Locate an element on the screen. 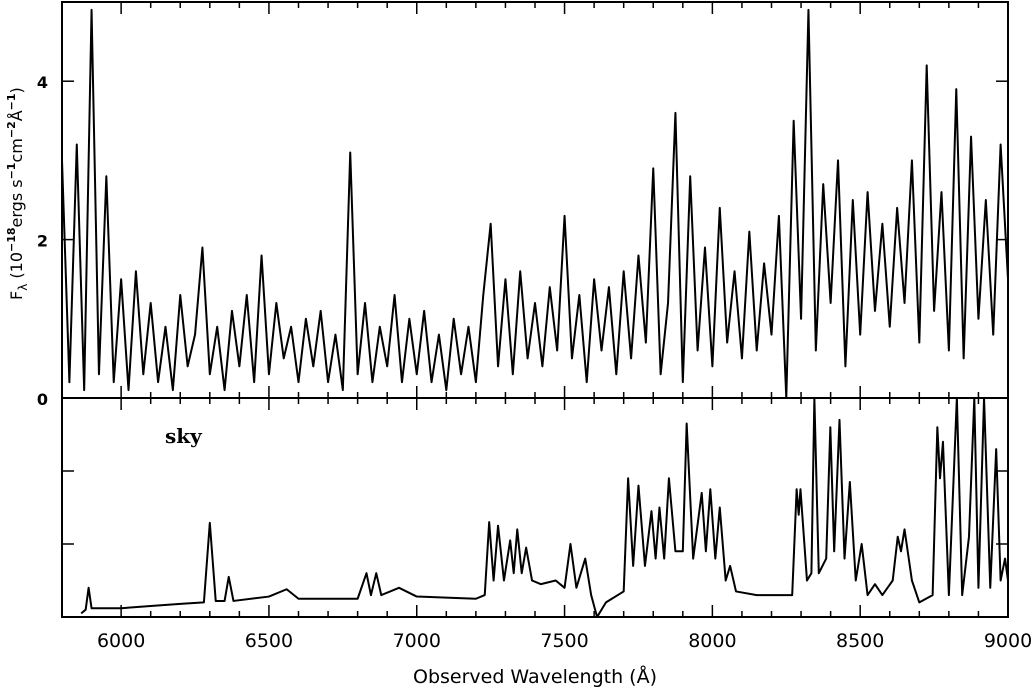 The width and height of the screenshot is (1036, 694). x-axis-label: Observed Wavelength (Å) is located at coordinates (535, 676).